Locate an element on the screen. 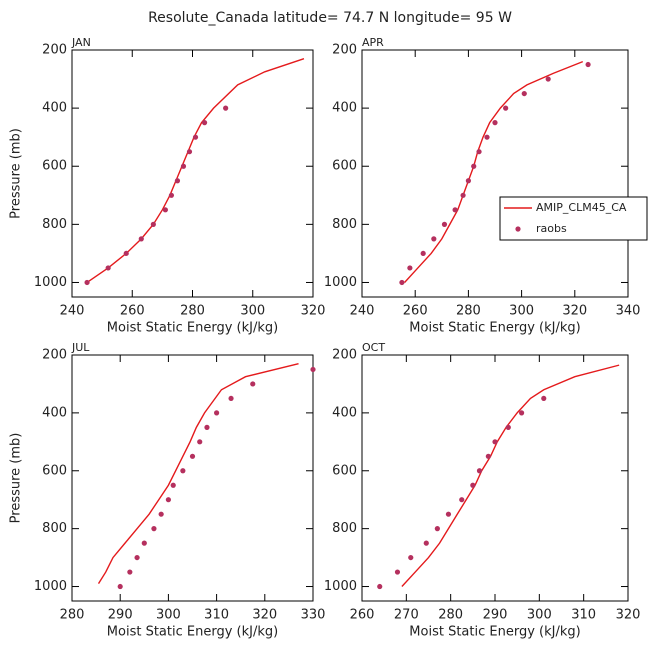 This screenshot has width=648, height=648. legend-label: raobs is located at coordinates (551, 228).